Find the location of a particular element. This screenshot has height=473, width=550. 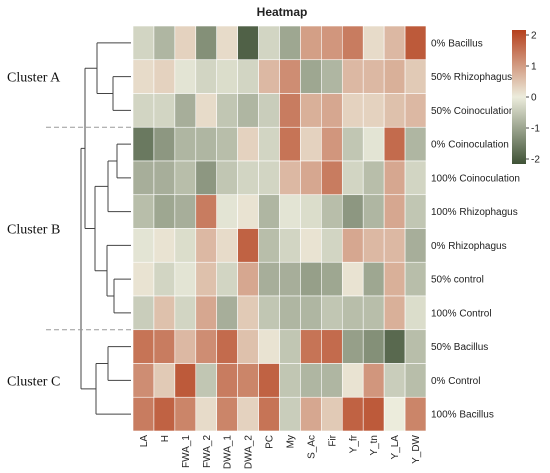

column-label-h: H is located at coordinates (165, 438).